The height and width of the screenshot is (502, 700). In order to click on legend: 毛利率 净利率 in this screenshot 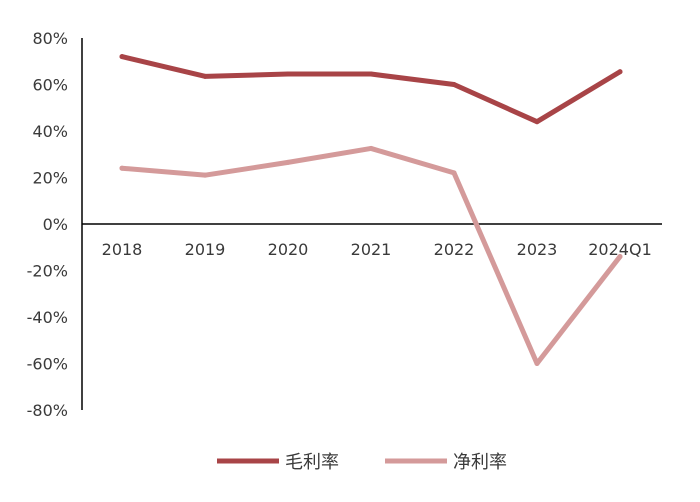, I will do `click(362, 462)`.